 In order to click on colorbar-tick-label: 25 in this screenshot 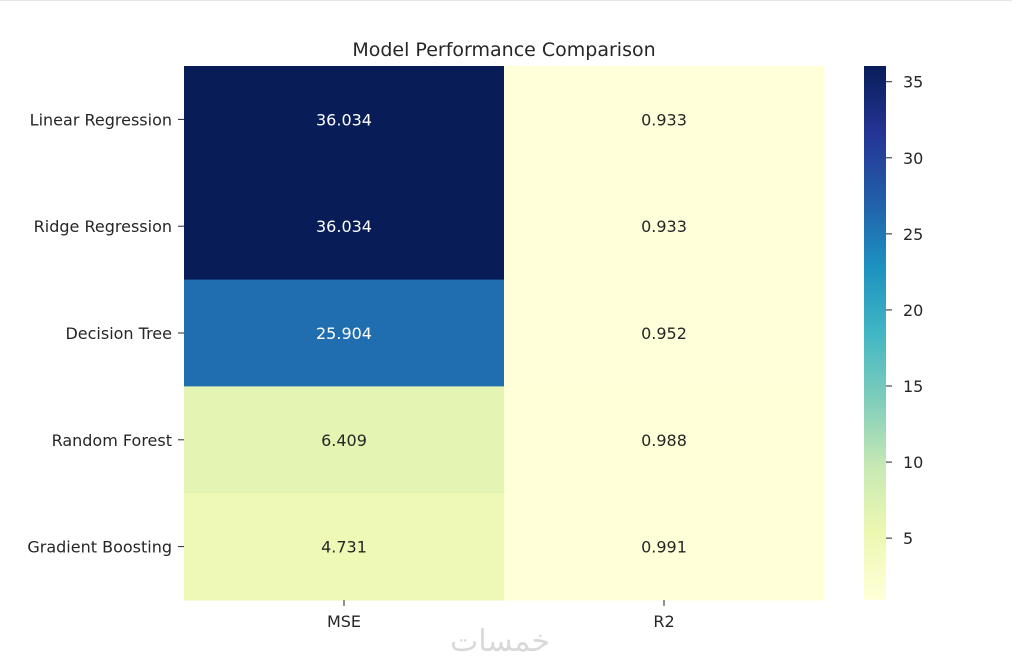, I will do `click(913, 234)`.